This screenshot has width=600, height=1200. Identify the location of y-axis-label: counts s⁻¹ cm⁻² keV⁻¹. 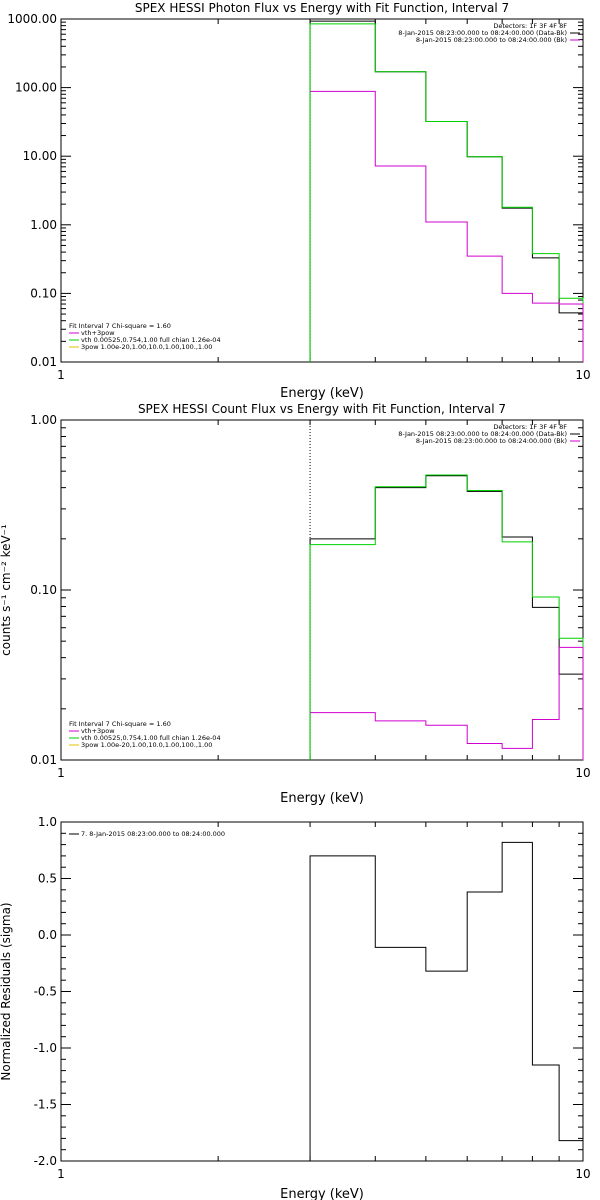
(6, 590).